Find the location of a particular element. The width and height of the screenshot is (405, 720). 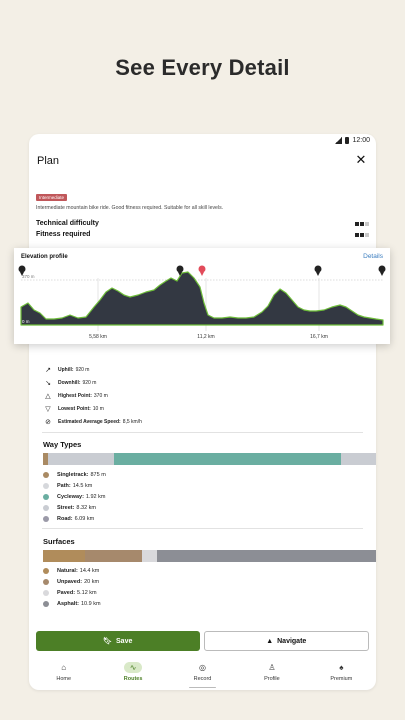

y-bottom-label: 0 m is located at coordinates (26, 321).